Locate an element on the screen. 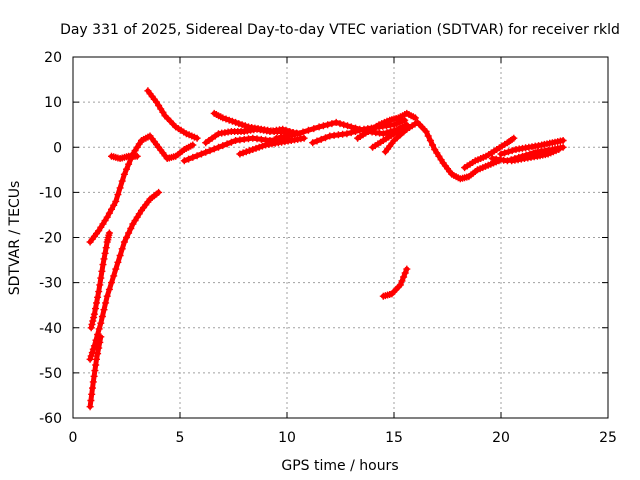  series-line is located at coordinates (172, 114).